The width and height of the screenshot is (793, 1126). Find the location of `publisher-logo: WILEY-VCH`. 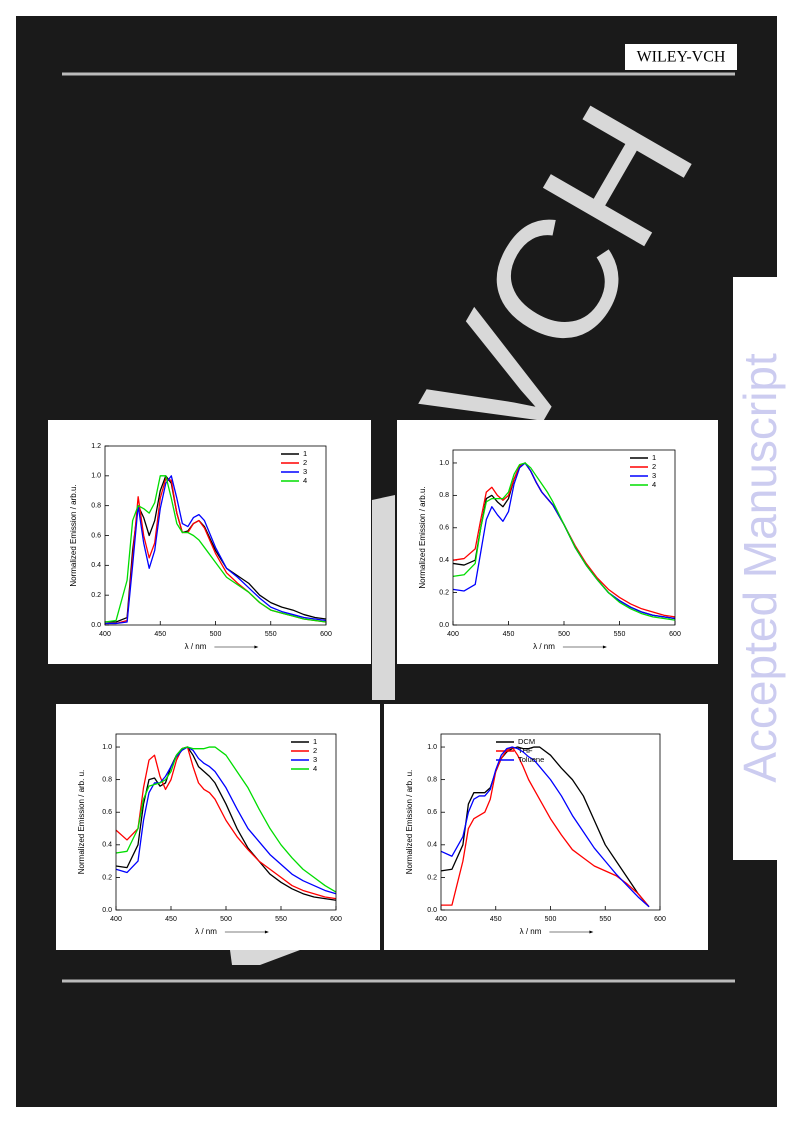

publisher-logo: WILEY-VCH is located at coordinates (681, 57).